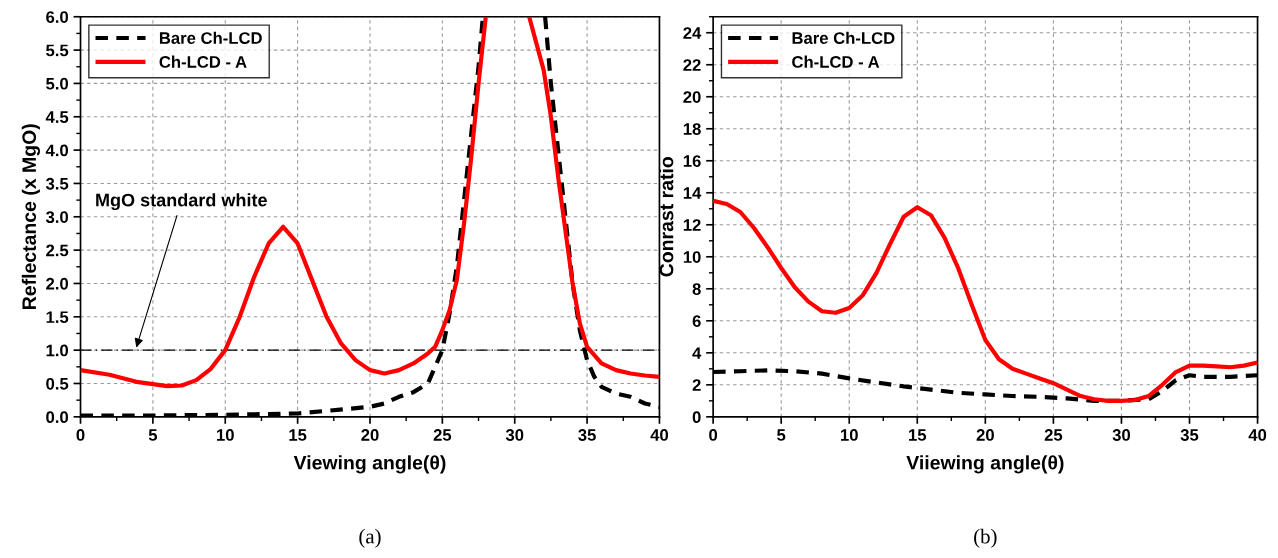 The width and height of the screenshot is (1278, 558). Describe the element at coordinates (30, 216) in the screenshot. I see `y-axis-title: Reflectance (x MgO)` at that location.